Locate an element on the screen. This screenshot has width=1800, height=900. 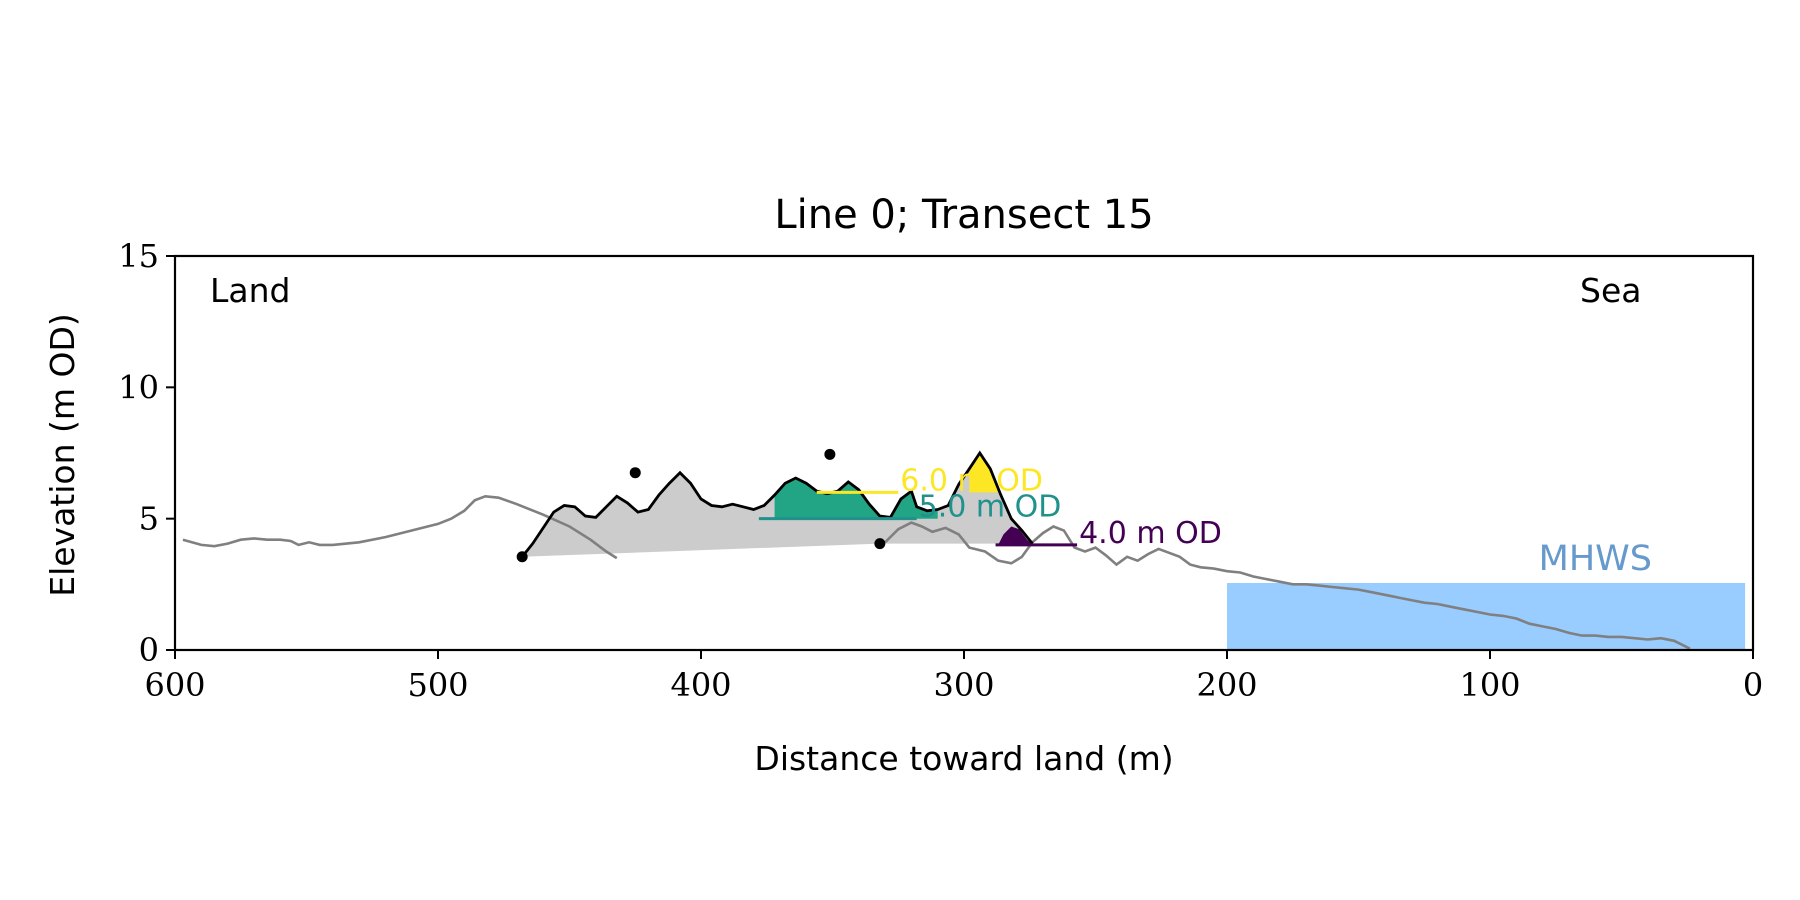
x-tick-label-0: 0 is located at coordinates (1753, 685).